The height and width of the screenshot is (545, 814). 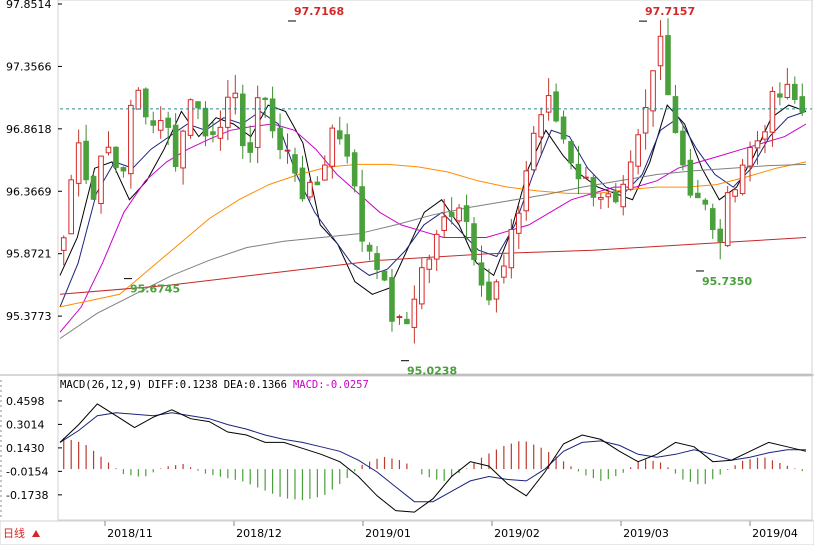 I want to click on price-tick-label: 95.8721, so click(x=29, y=254).